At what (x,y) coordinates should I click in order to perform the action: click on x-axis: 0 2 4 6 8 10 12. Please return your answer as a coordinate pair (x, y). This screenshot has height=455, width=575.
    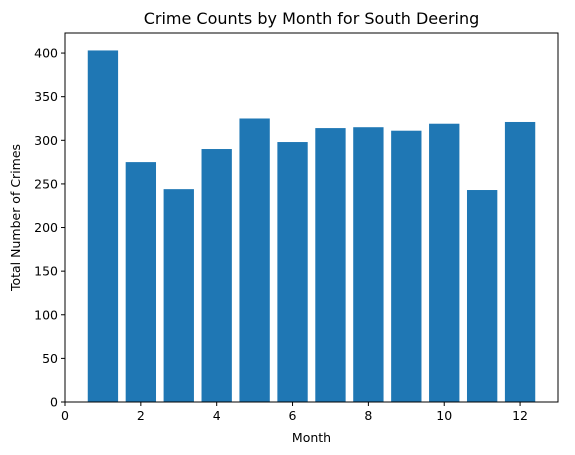
    Looking at the image, I should click on (294, 412).